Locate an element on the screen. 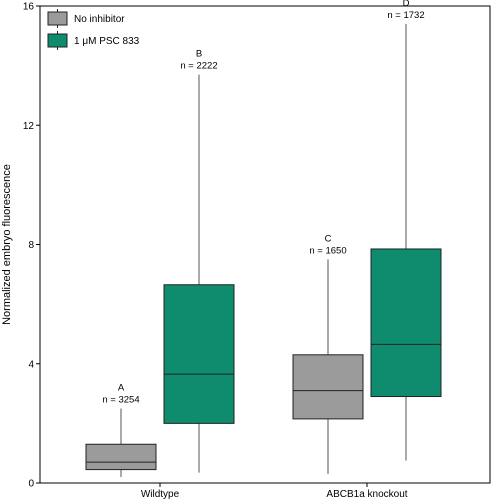  significance-letter: D is located at coordinates (406, 4).